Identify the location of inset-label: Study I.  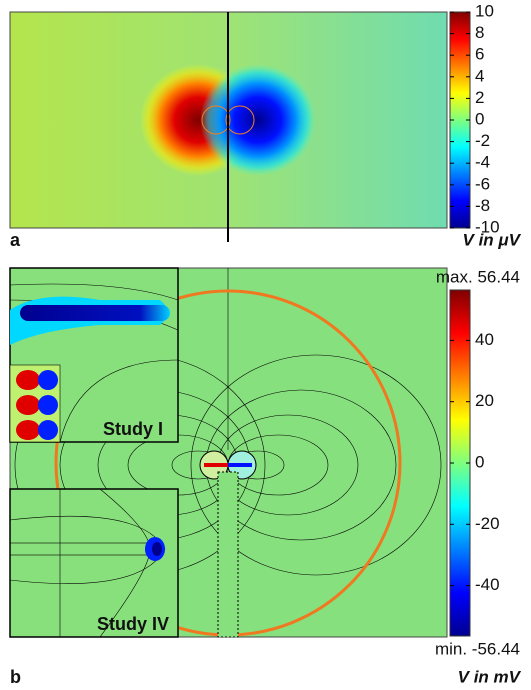
(133, 429).